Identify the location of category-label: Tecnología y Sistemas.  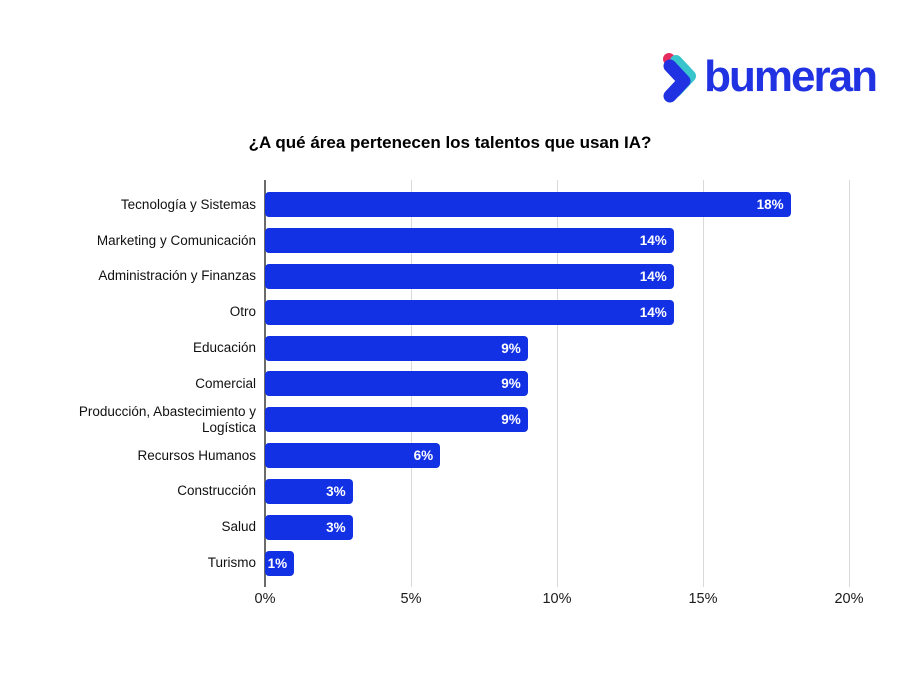
(188, 204).